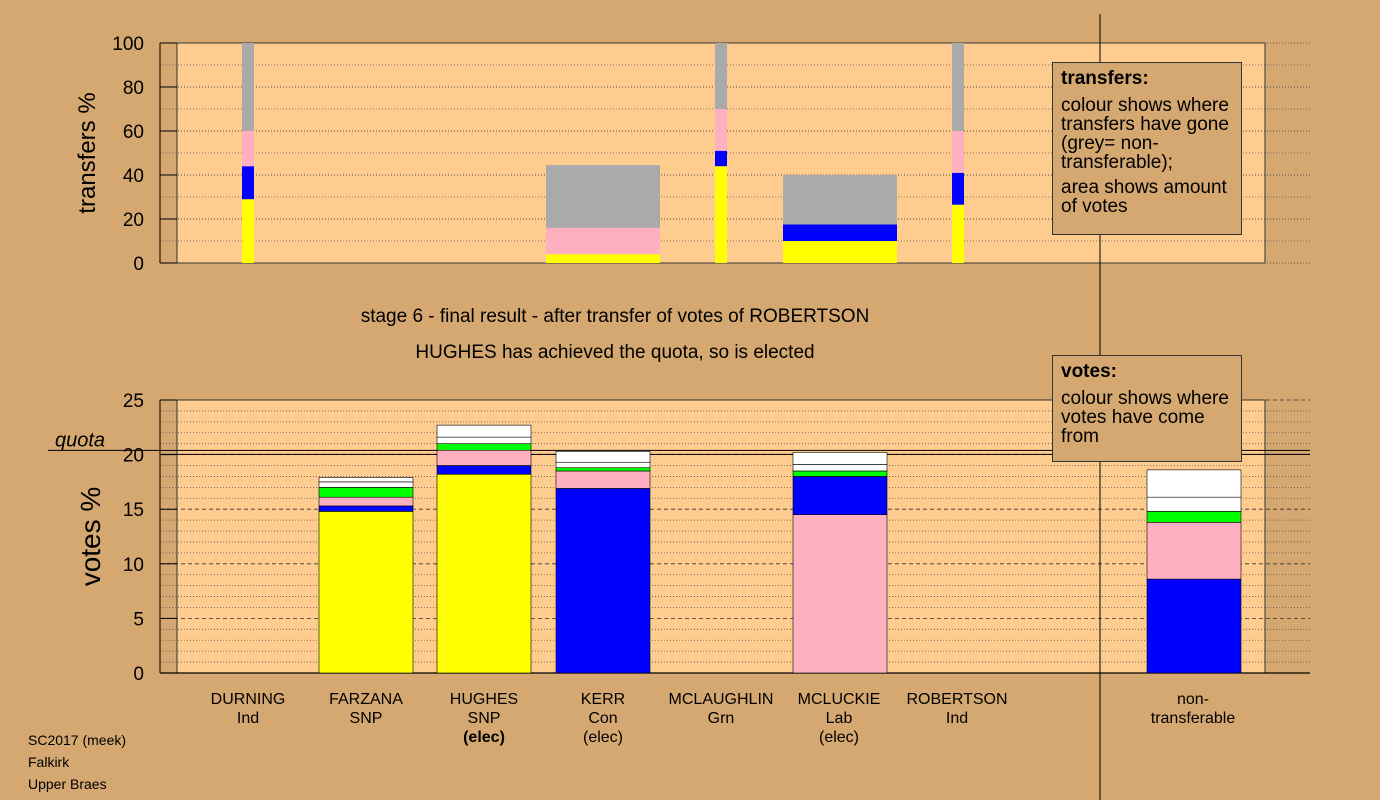 The width and height of the screenshot is (1380, 800). Describe the element at coordinates (77, 740) in the screenshot. I see `footer-line: SC2017 (meek)` at that location.